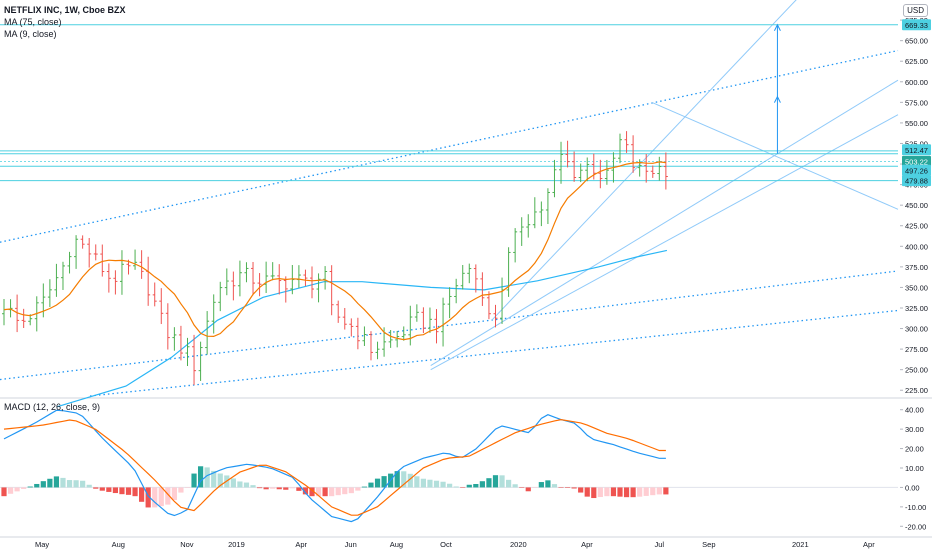 The image size is (932, 550). Describe the element at coordinates (916, 150) in the screenshot. I see `price-label-box` at that location.